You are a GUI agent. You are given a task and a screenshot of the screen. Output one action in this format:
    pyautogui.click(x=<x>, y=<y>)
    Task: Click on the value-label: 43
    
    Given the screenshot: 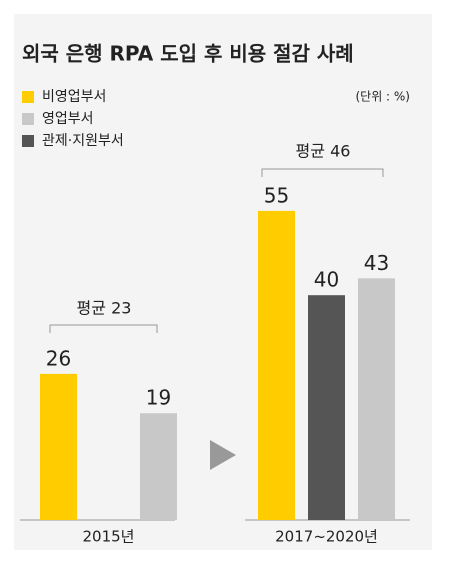 What is the action you would take?
    pyautogui.click(x=376, y=263)
    